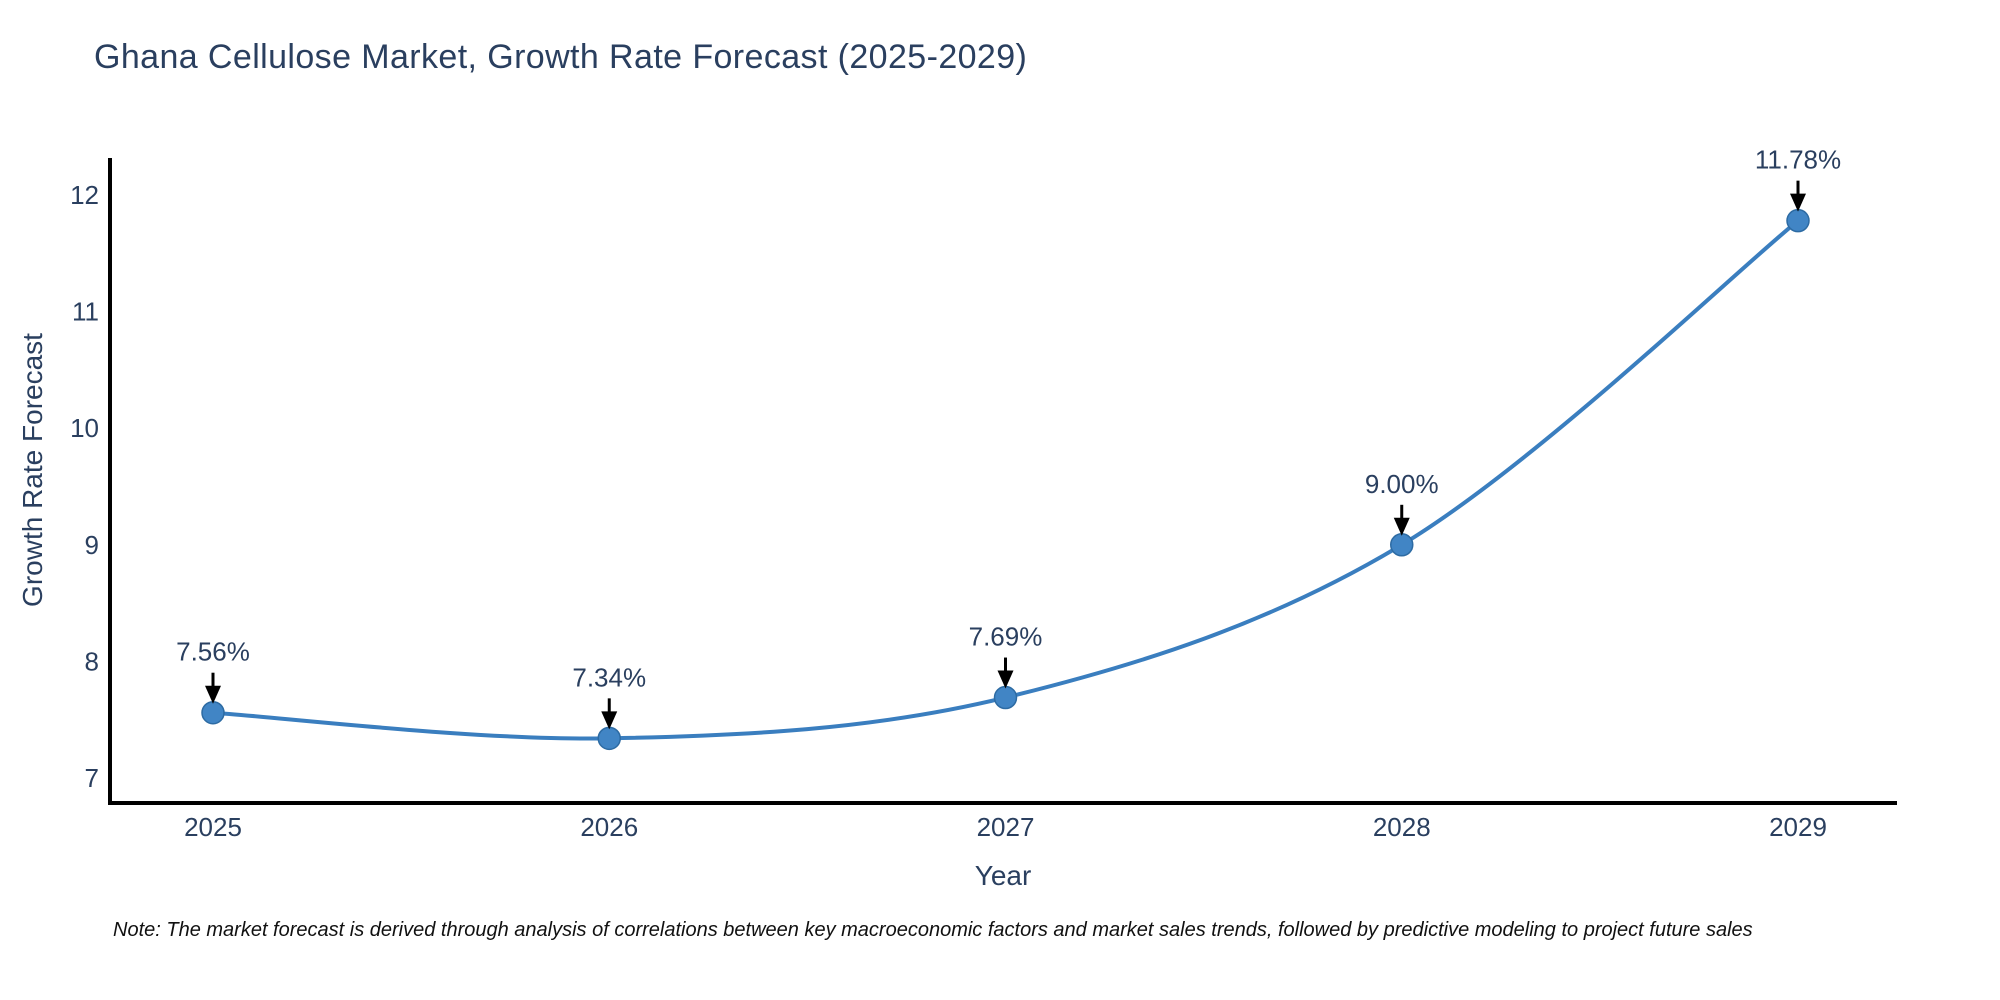 This screenshot has height=1000, width=2000. What do you see at coordinates (92, 661) in the screenshot?
I see `y-tick-label: 8` at bounding box center [92, 661].